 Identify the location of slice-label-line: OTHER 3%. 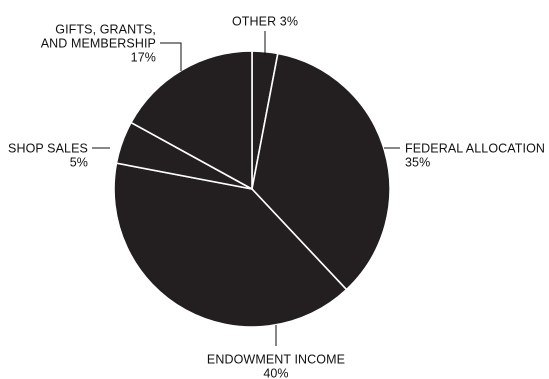
(265, 22).